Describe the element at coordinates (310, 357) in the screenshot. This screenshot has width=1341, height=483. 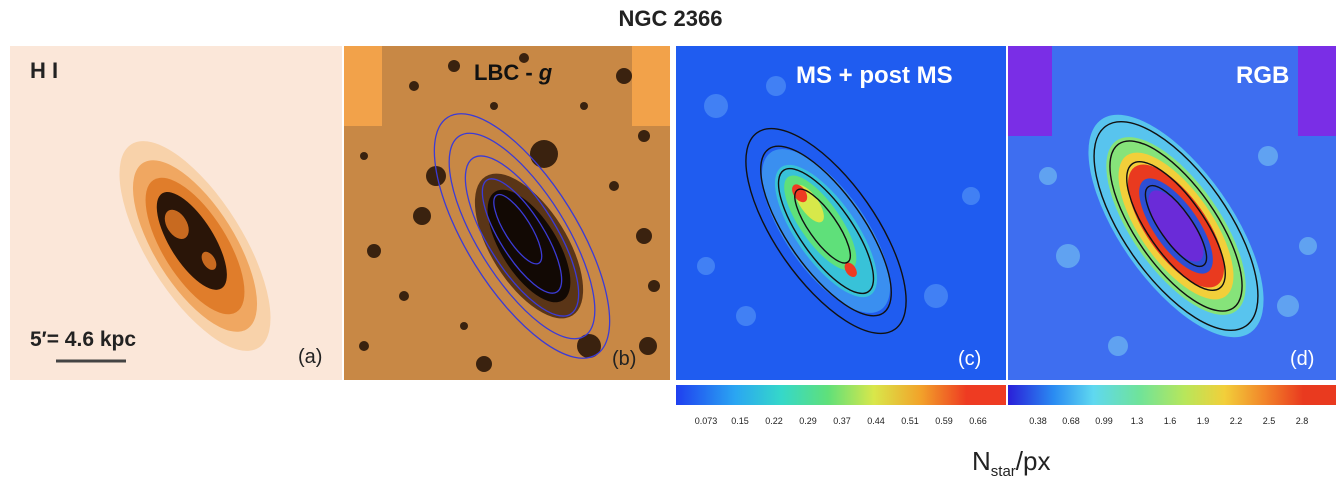
I see `panel-tag-a: (a)` at that location.